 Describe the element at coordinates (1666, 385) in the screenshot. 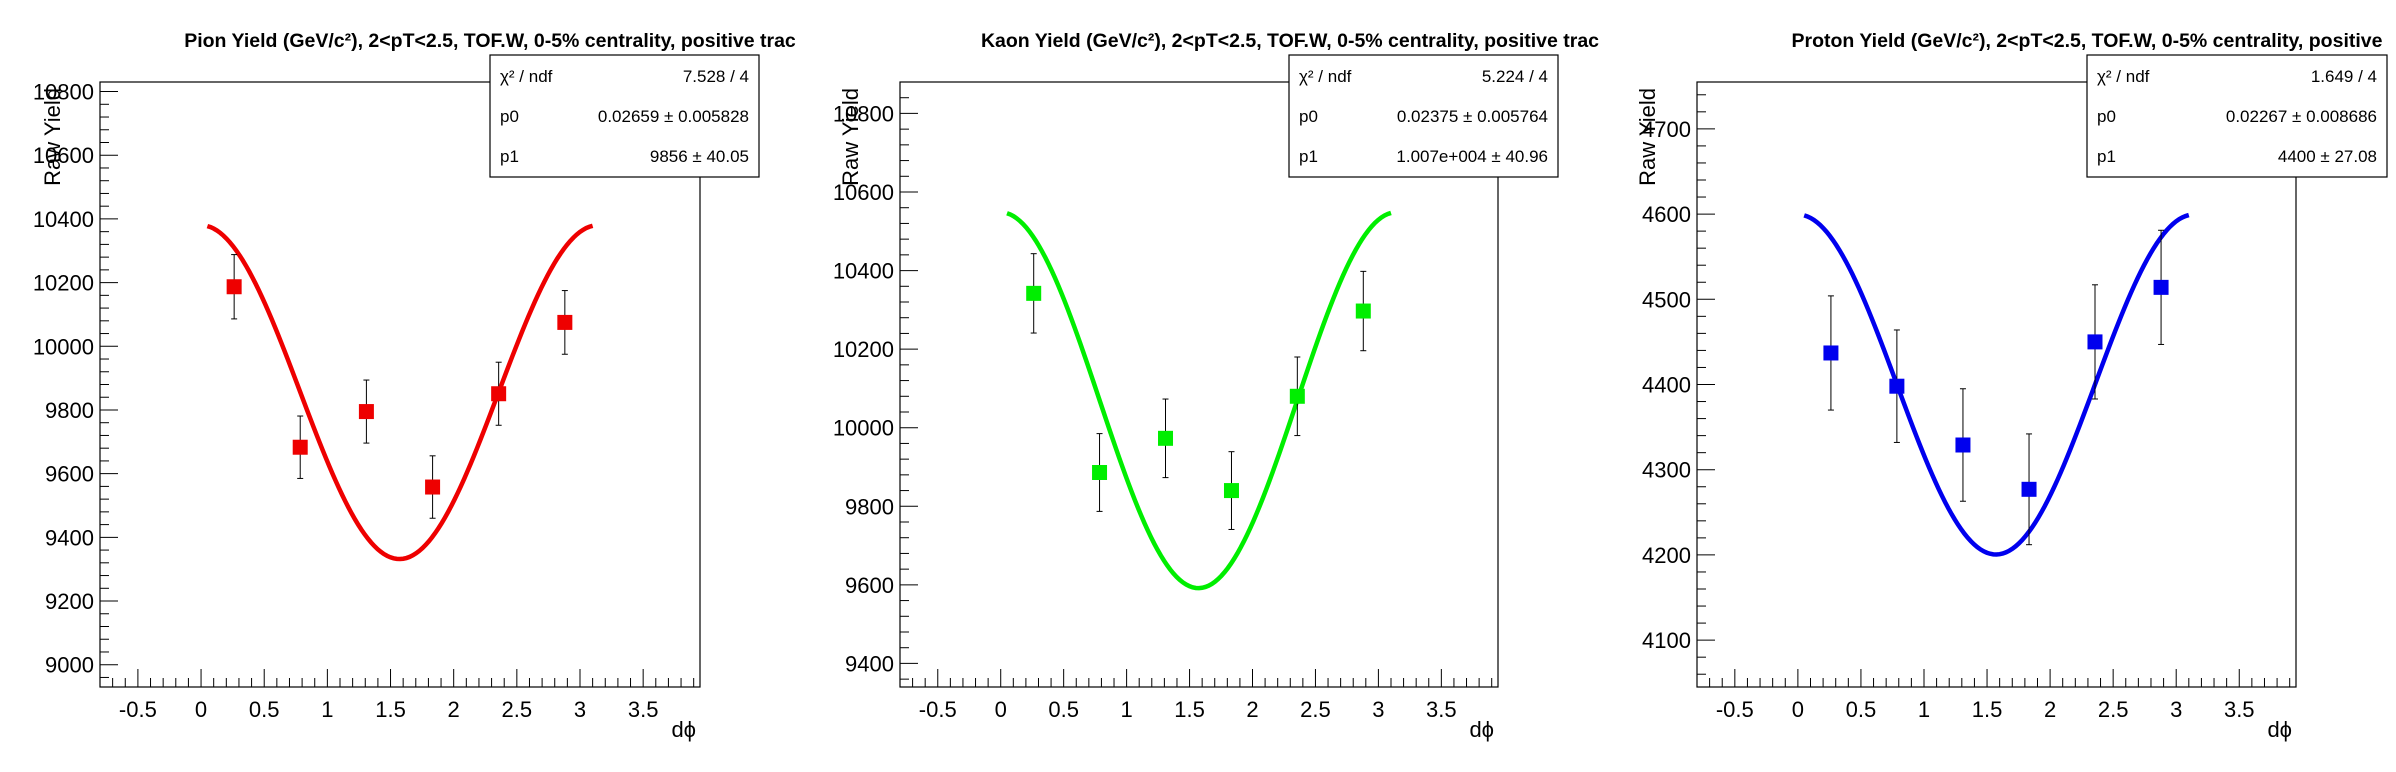

I see `y-tick-label: 4400` at that location.